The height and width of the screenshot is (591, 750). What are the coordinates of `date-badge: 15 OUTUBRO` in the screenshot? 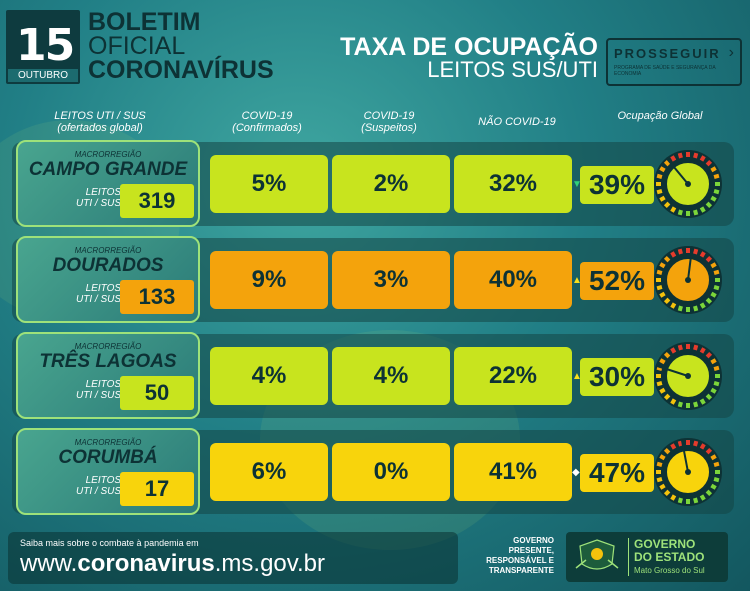 It's located at (43, 47).